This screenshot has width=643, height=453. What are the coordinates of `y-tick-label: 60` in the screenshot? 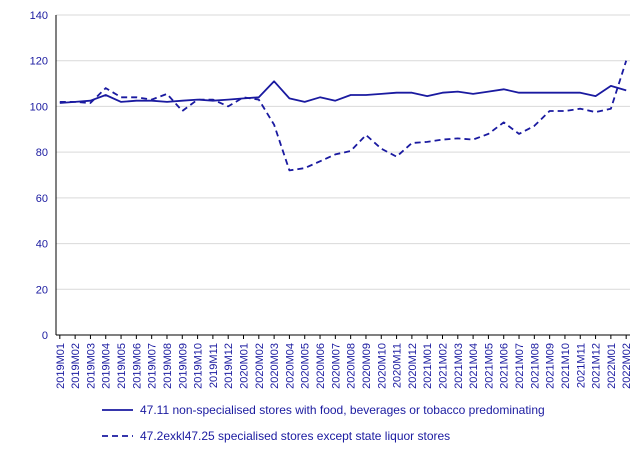 It's located at (42, 199).